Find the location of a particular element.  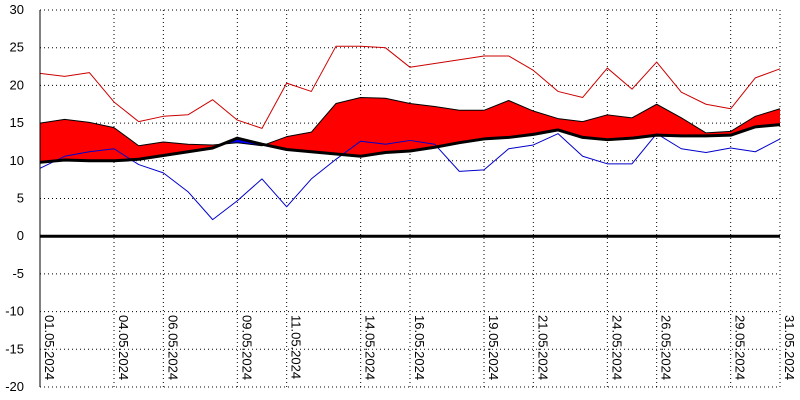

x-tick-label: 04.05.2024 is located at coordinates (123, 347).